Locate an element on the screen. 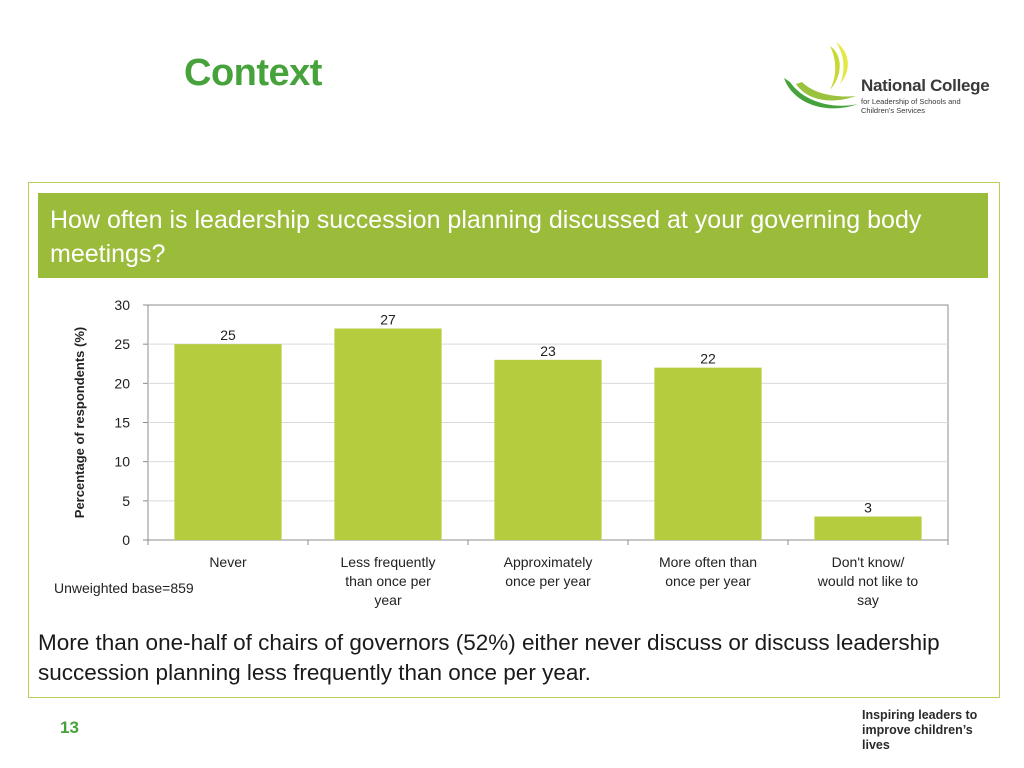 This screenshot has width=1024, height=768. y-tick-label: 10 is located at coordinates (122, 462).